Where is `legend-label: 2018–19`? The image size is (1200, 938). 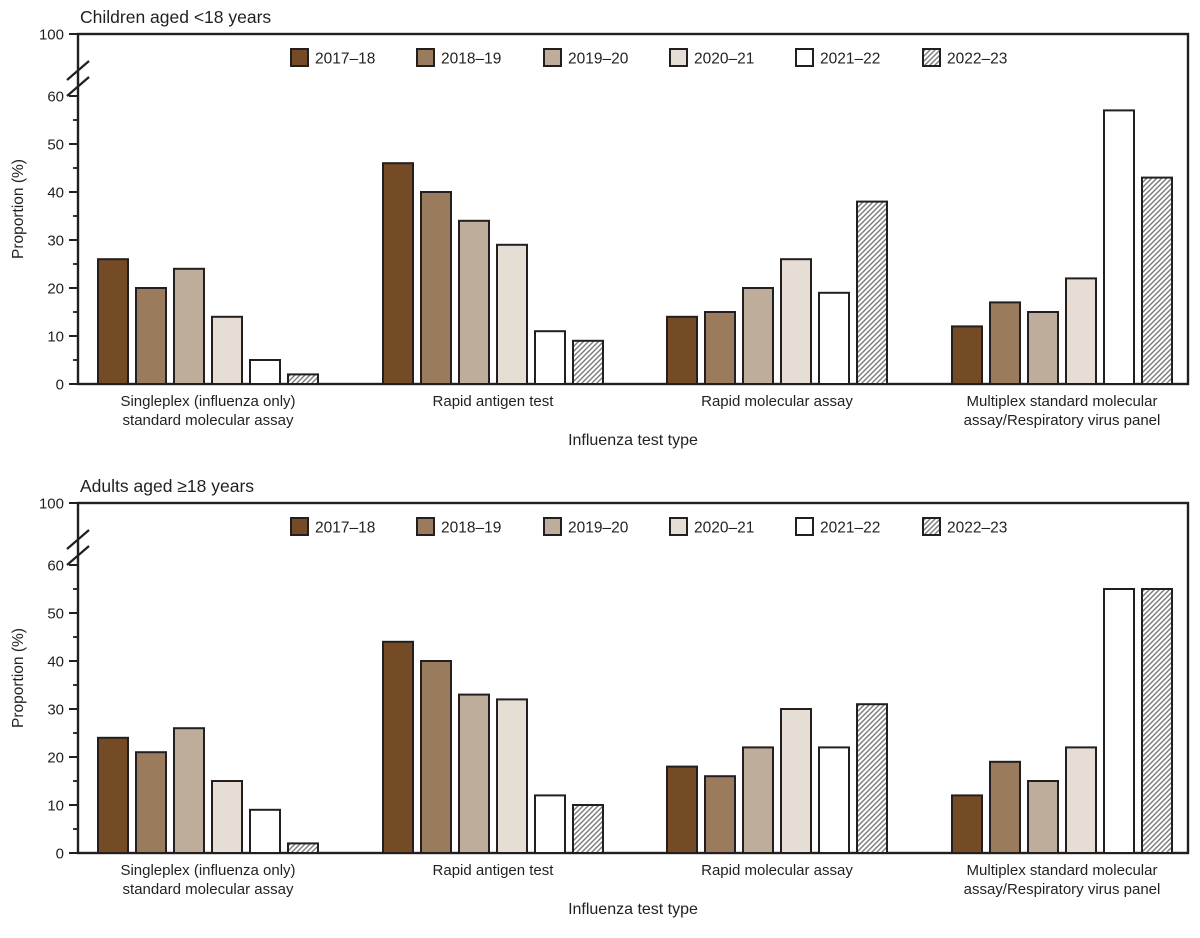
legend-label: 2018–19 is located at coordinates (471, 59).